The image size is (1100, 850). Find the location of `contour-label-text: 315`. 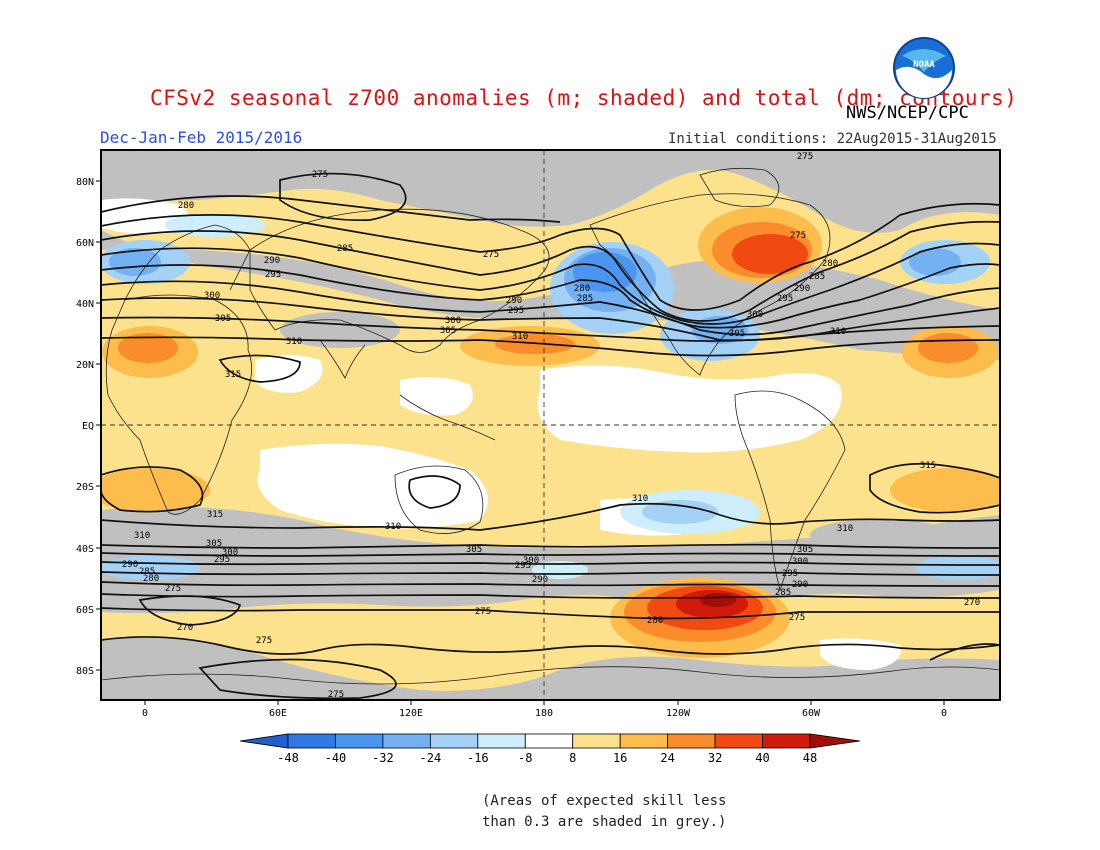

contour-label-text: 315 is located at coordinates (928, 466).